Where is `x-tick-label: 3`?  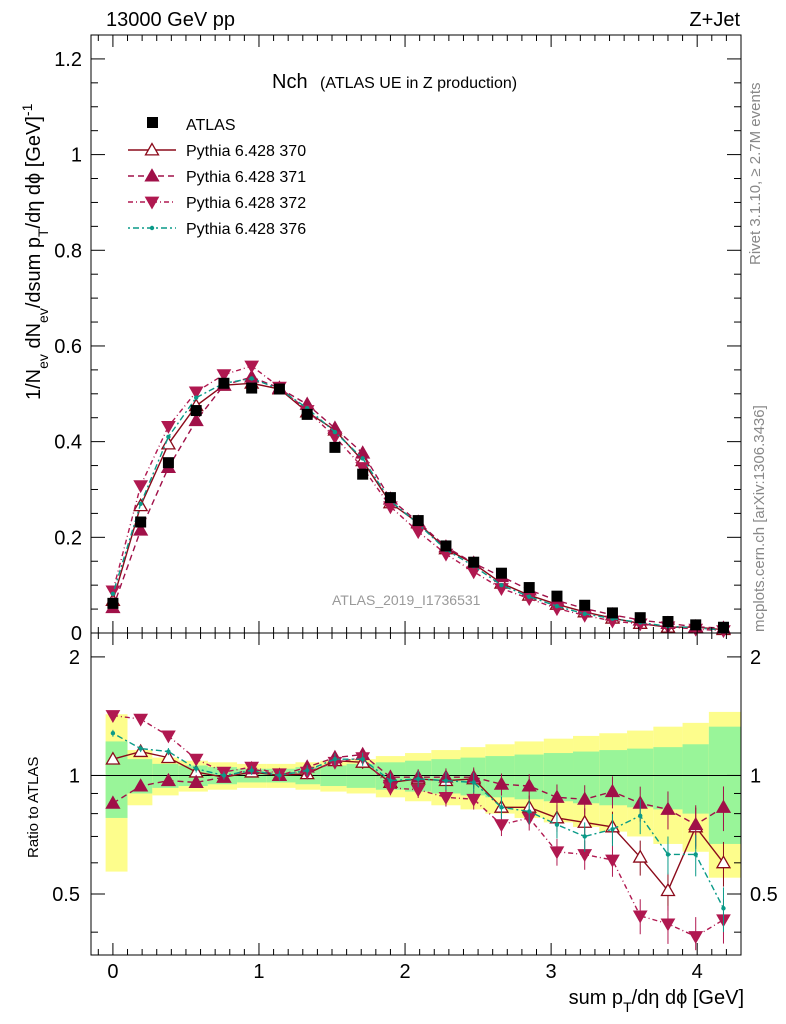
x-tick-label: 3 is located at coordinates (551, 972).